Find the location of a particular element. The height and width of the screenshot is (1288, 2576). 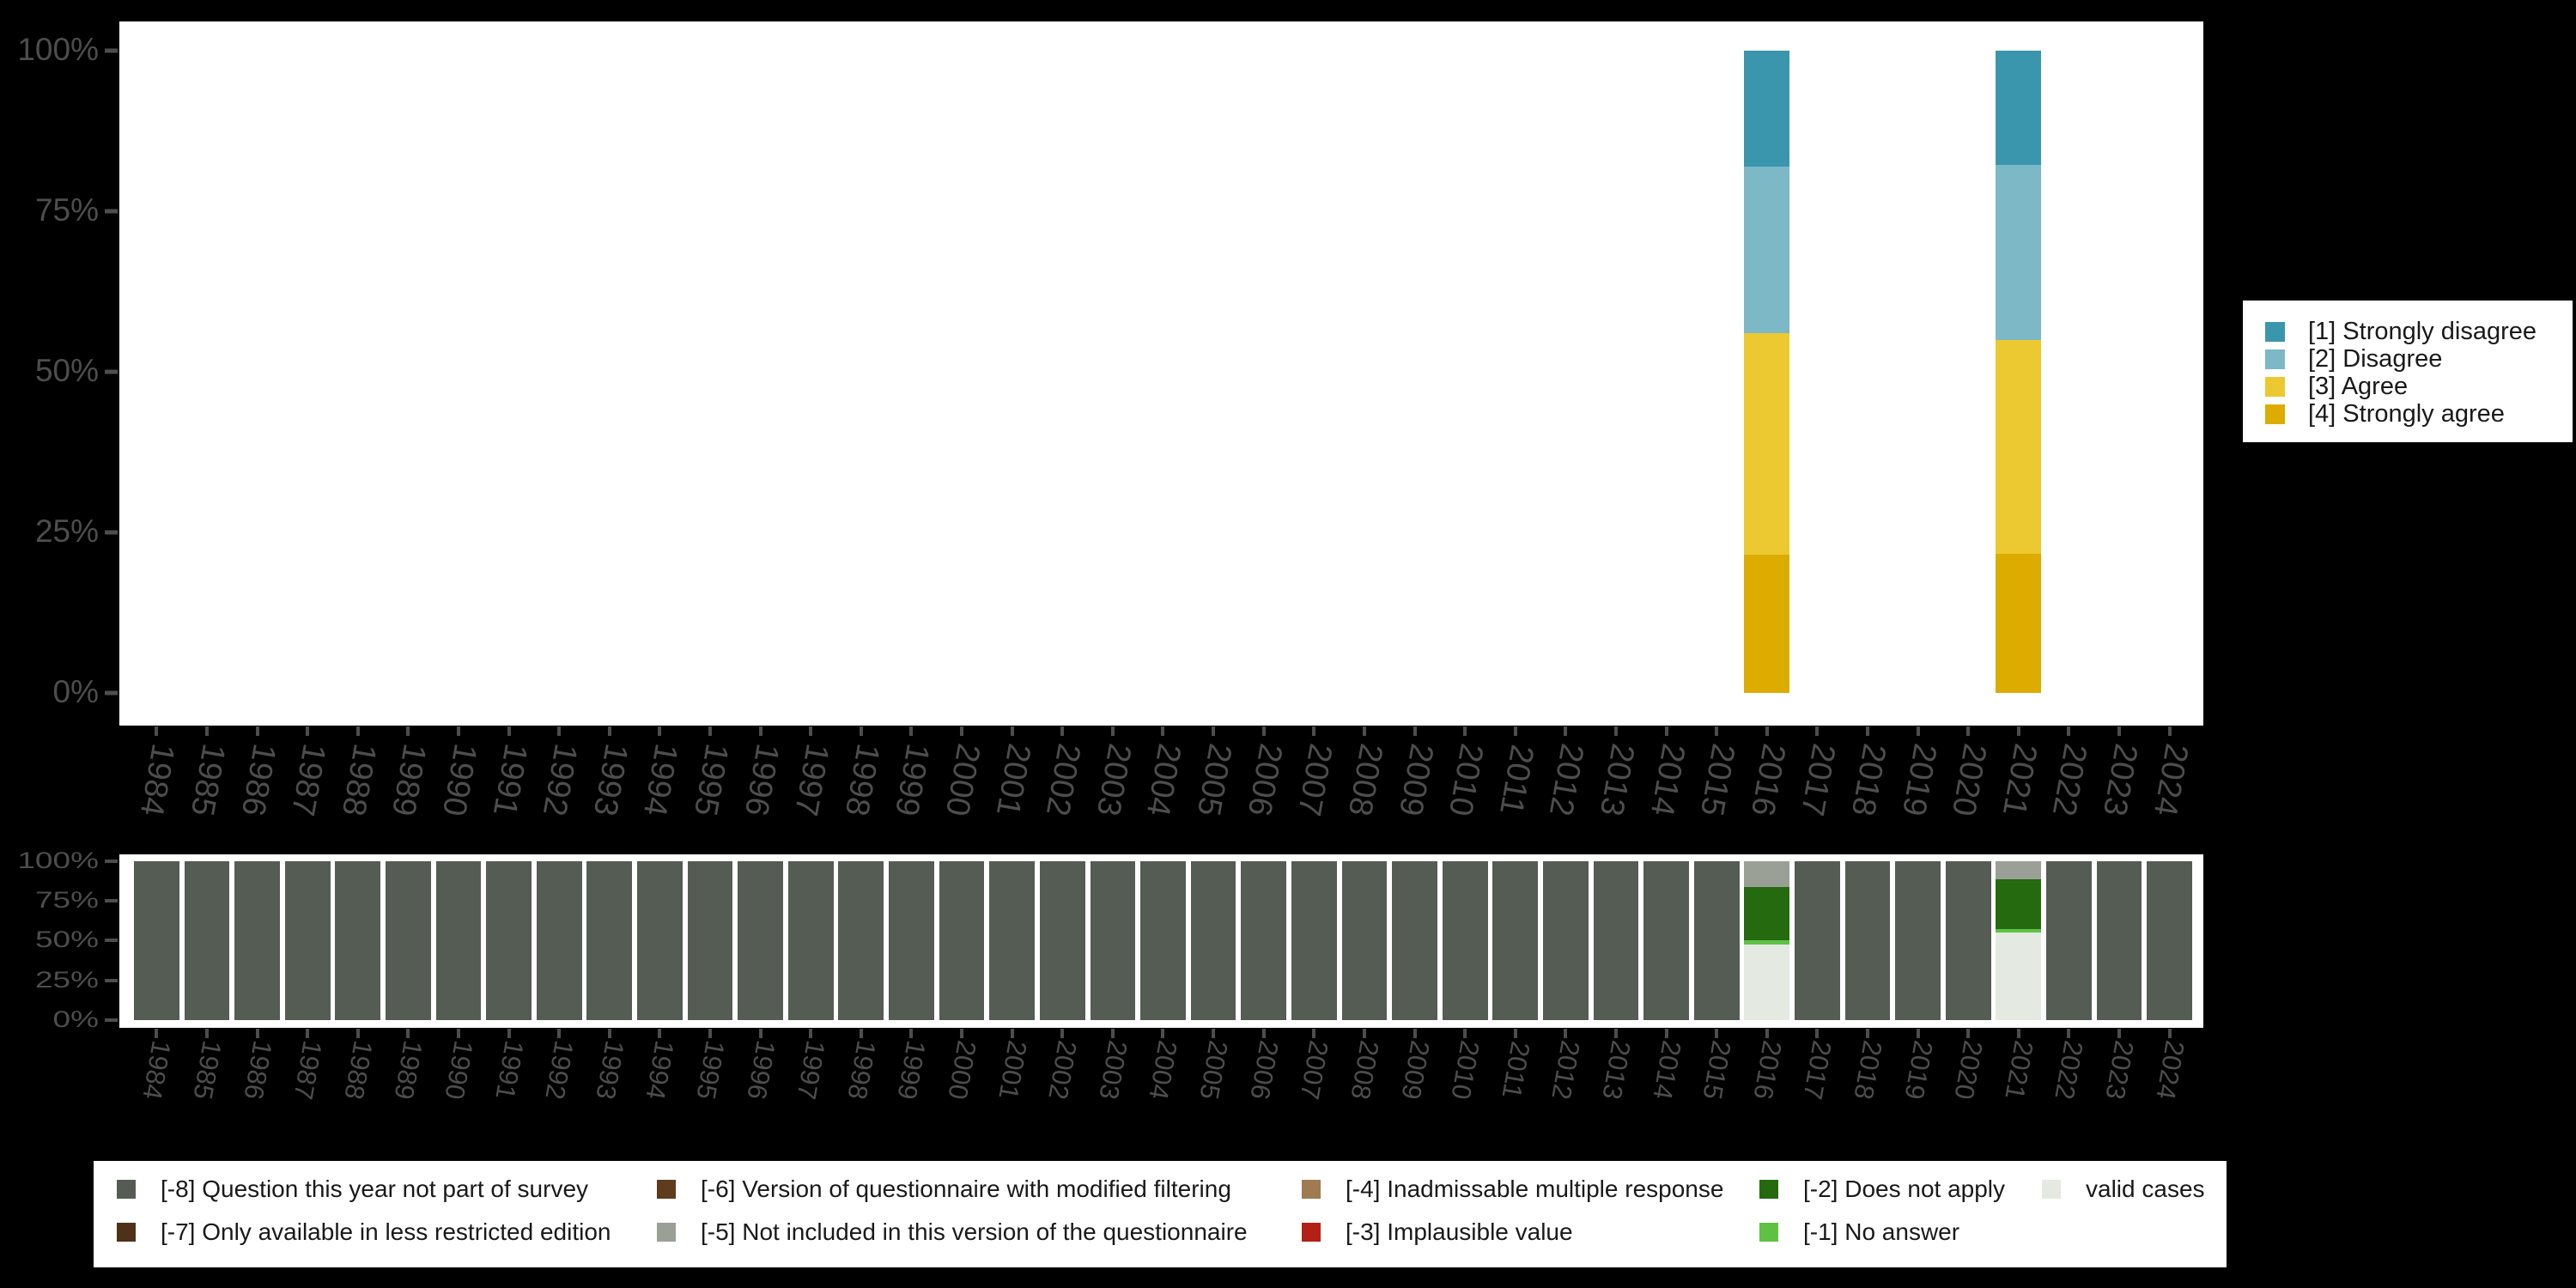

x-axis-slot: 1996 is located at coordinates (760, 790).